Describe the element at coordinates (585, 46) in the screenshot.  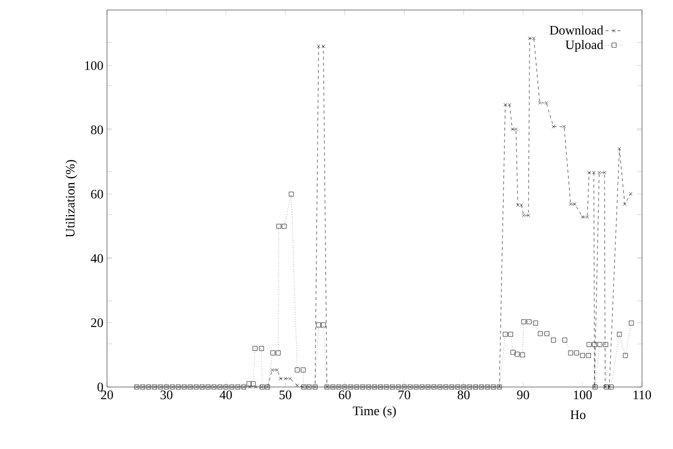
I see `legend-label: Upload` at that location.